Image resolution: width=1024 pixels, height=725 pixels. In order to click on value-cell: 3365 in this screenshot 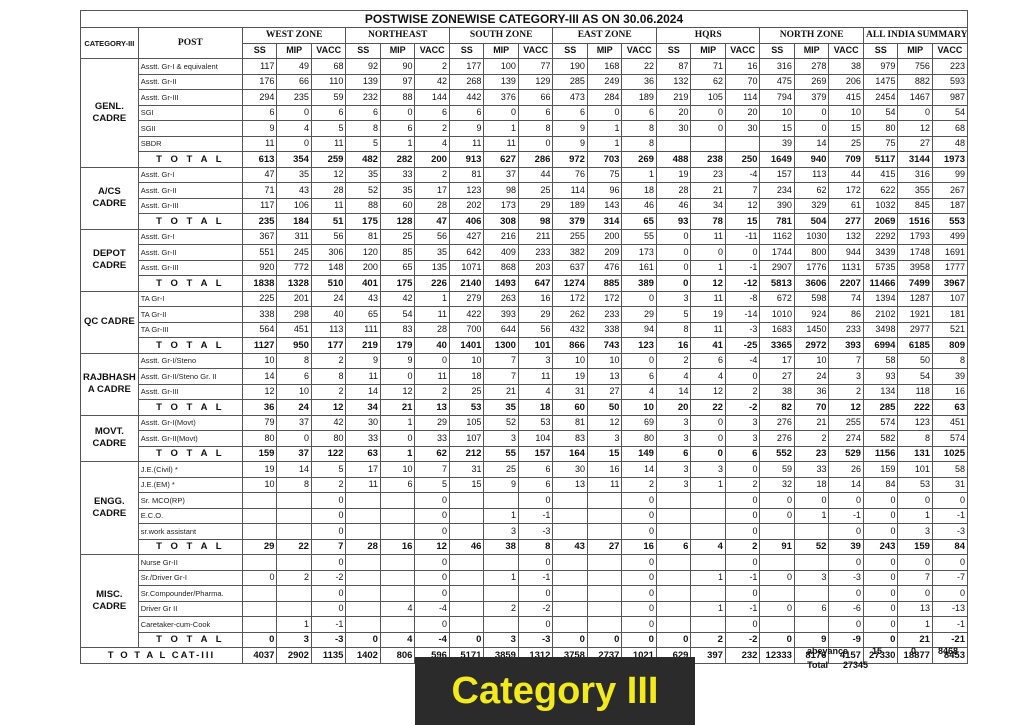, I will do `click(777, 345)`.